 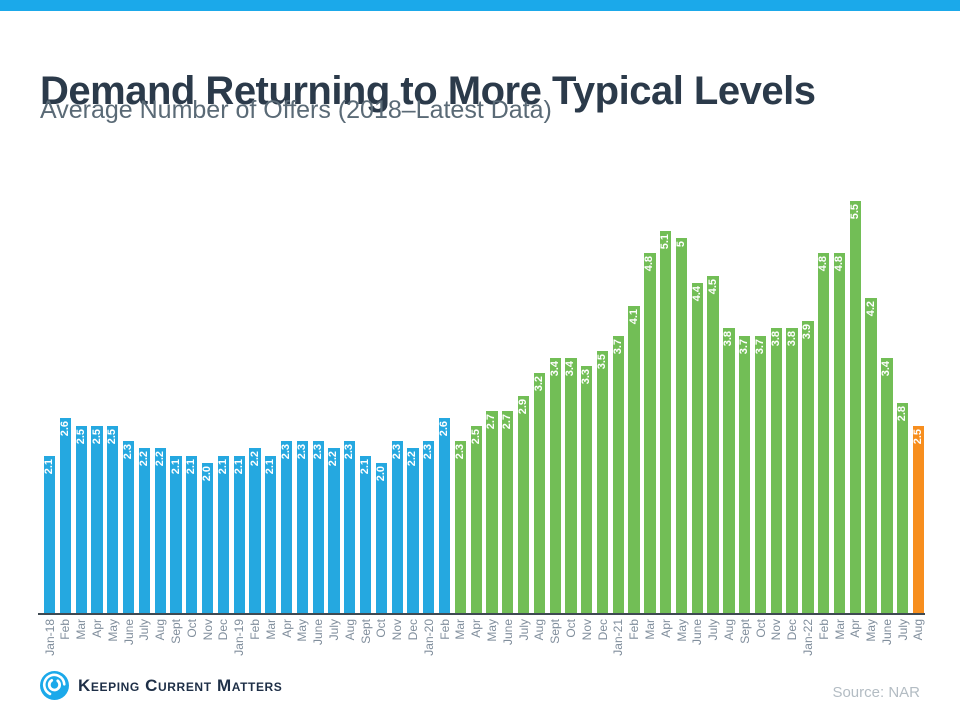 I want to click on bar-value-label: 5, so click(x=681, y=244).